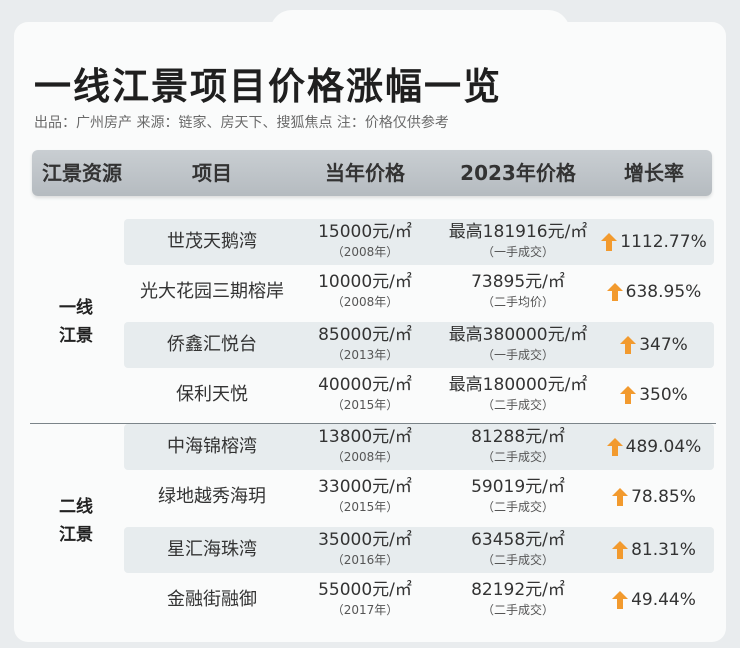  I want to click on growth-rate-cell: 78.85%, so click(654, 497).